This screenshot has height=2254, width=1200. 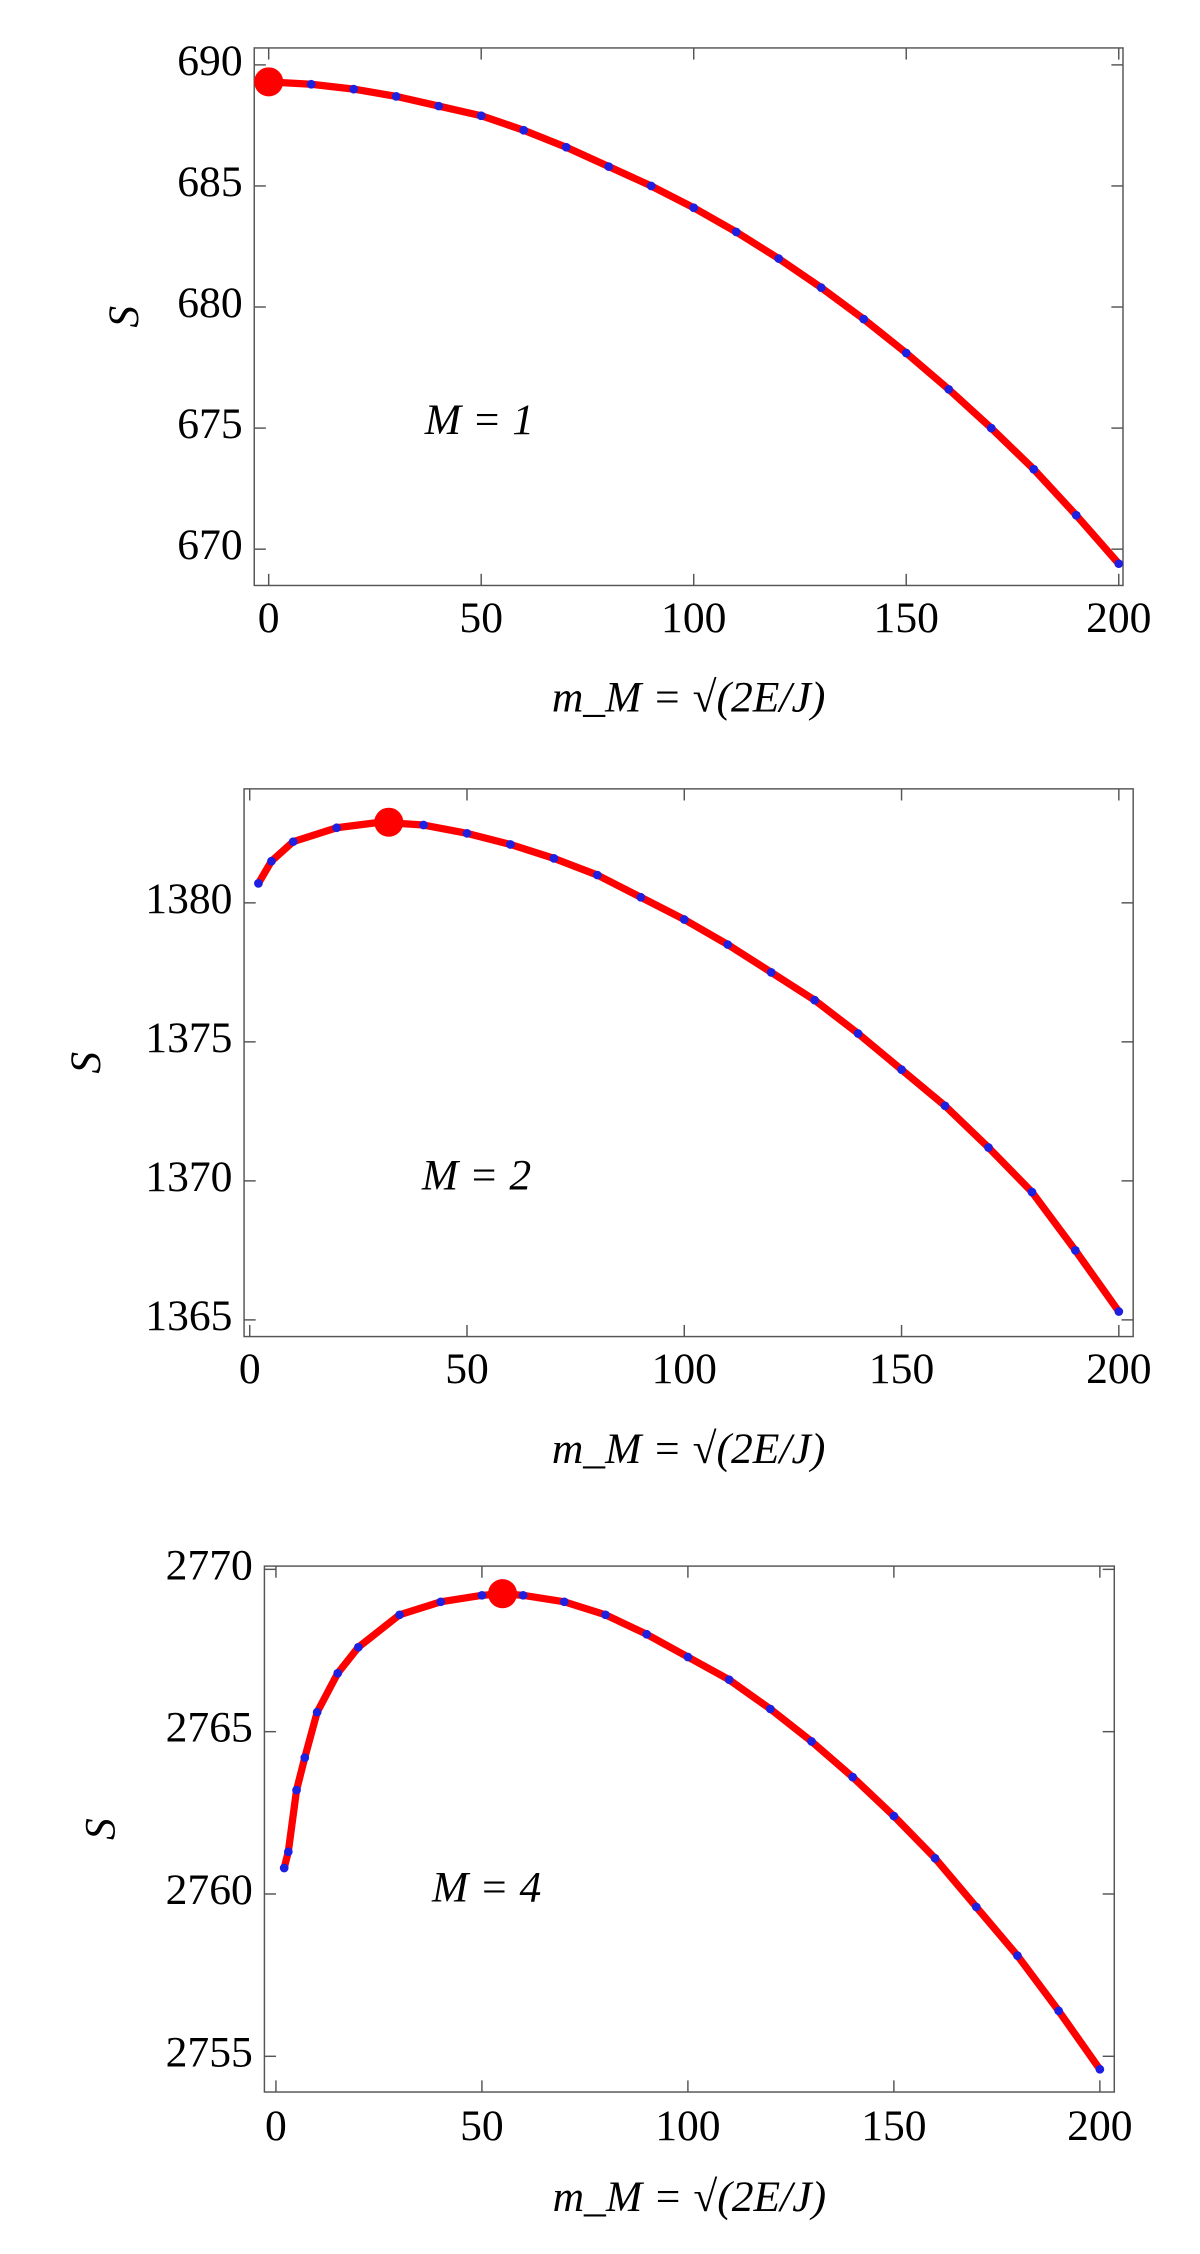 What do you see at coordinates (209, 424) in the screenshot?
I see `y-tick-label: 675` at bounding box center [209, 424].